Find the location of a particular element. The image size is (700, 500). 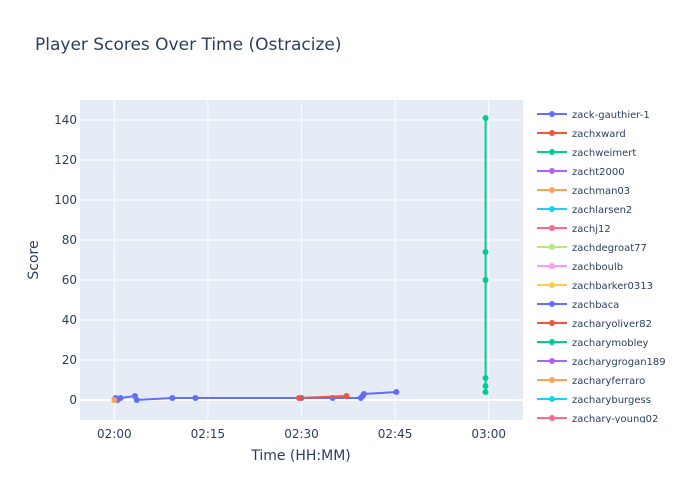

chart-title: Player Scores Over Time (Ostracize) is located at coordinates (188, 45).